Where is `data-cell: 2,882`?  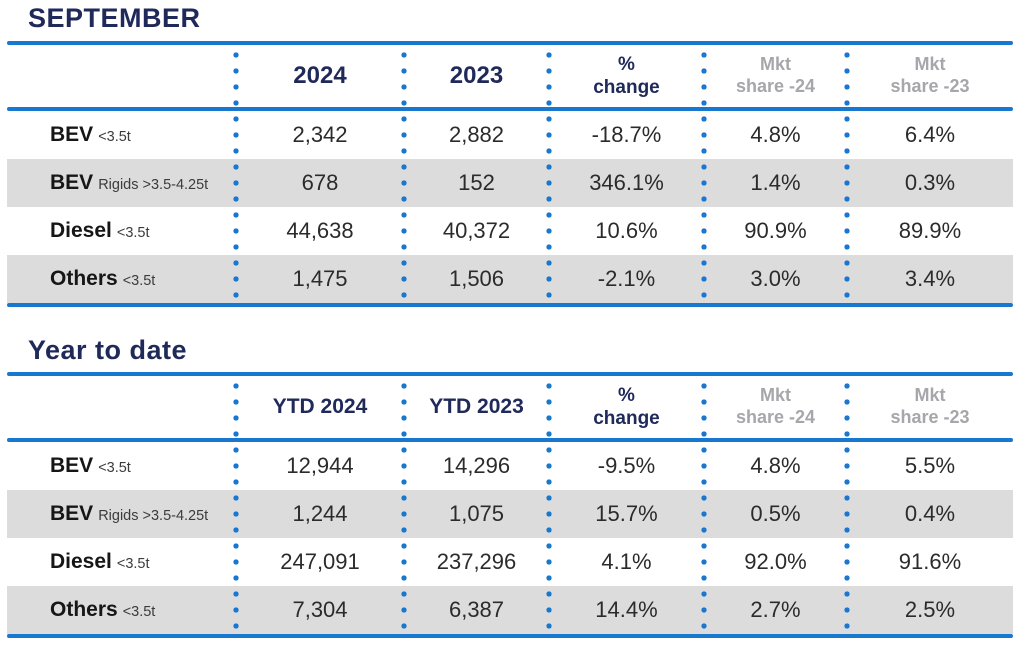 data-cell: 2,882 is located at coordinates (476, 134).